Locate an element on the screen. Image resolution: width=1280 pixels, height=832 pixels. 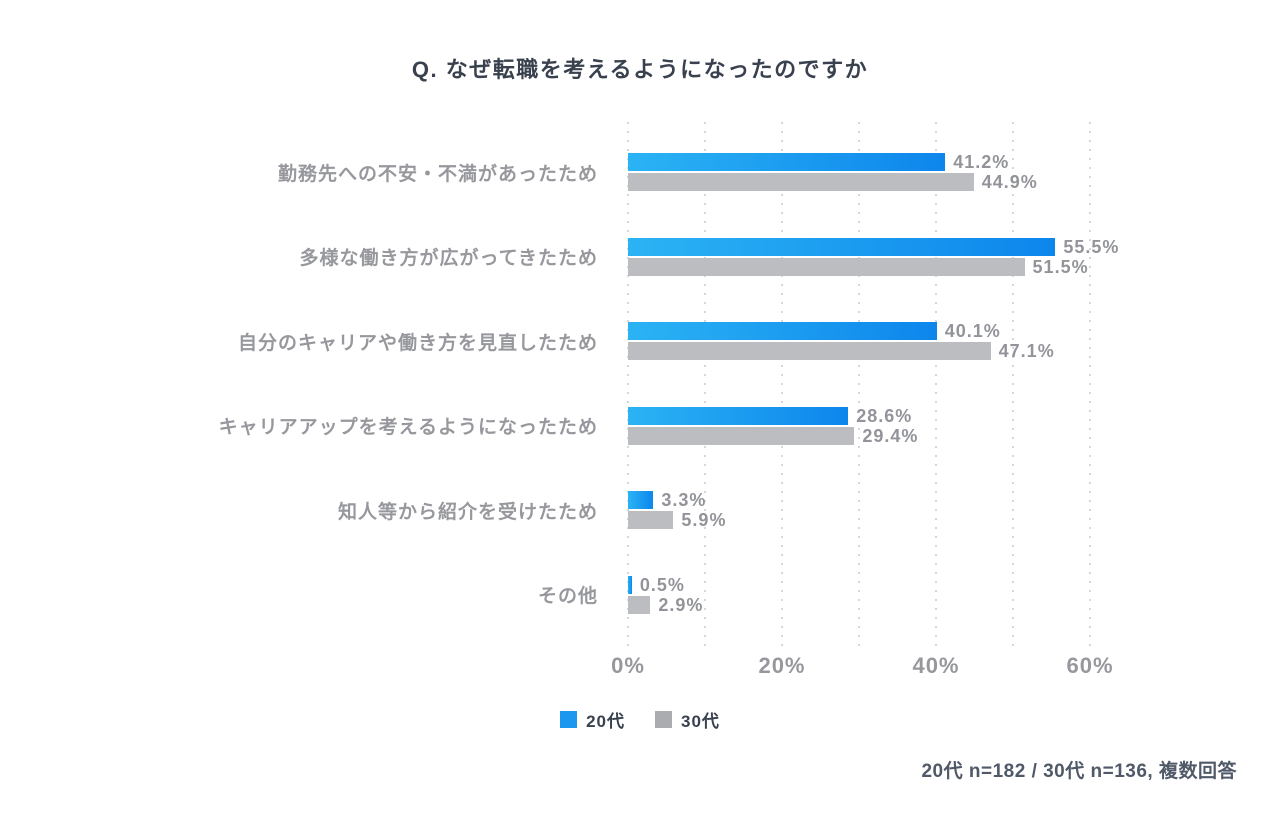
bar-line: 47.1% is located at coordinates (859, 351).